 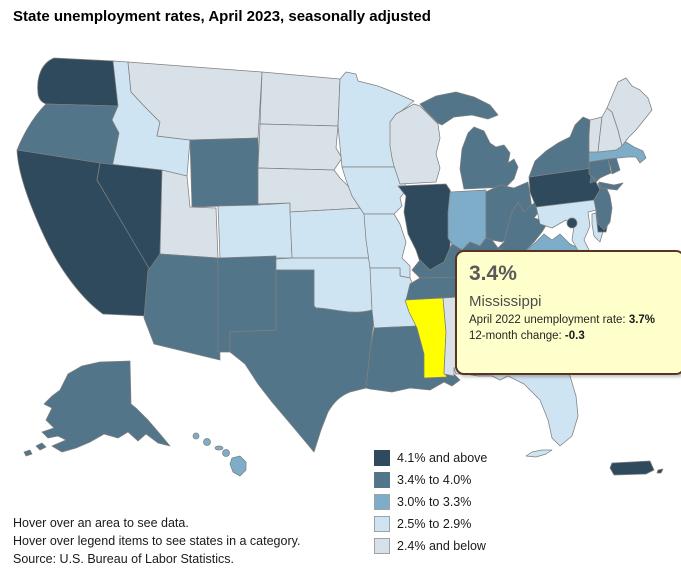 I want to click on legend-swatch-medium, so click(x=382, y=502).